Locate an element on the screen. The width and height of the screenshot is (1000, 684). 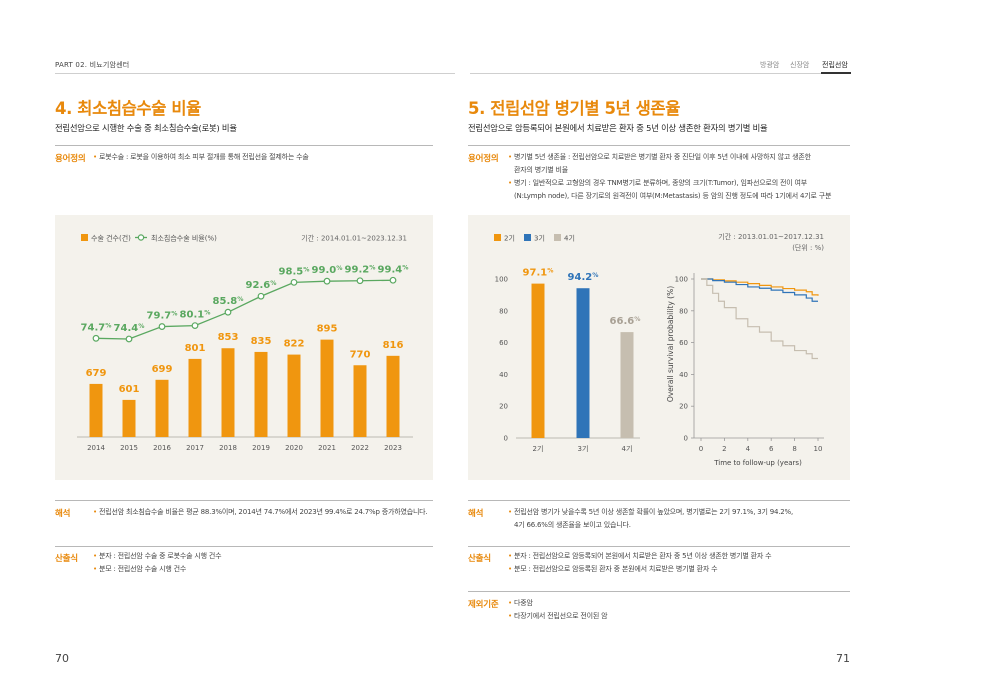
legend-swatch-count is located at coordinates (84, 237).